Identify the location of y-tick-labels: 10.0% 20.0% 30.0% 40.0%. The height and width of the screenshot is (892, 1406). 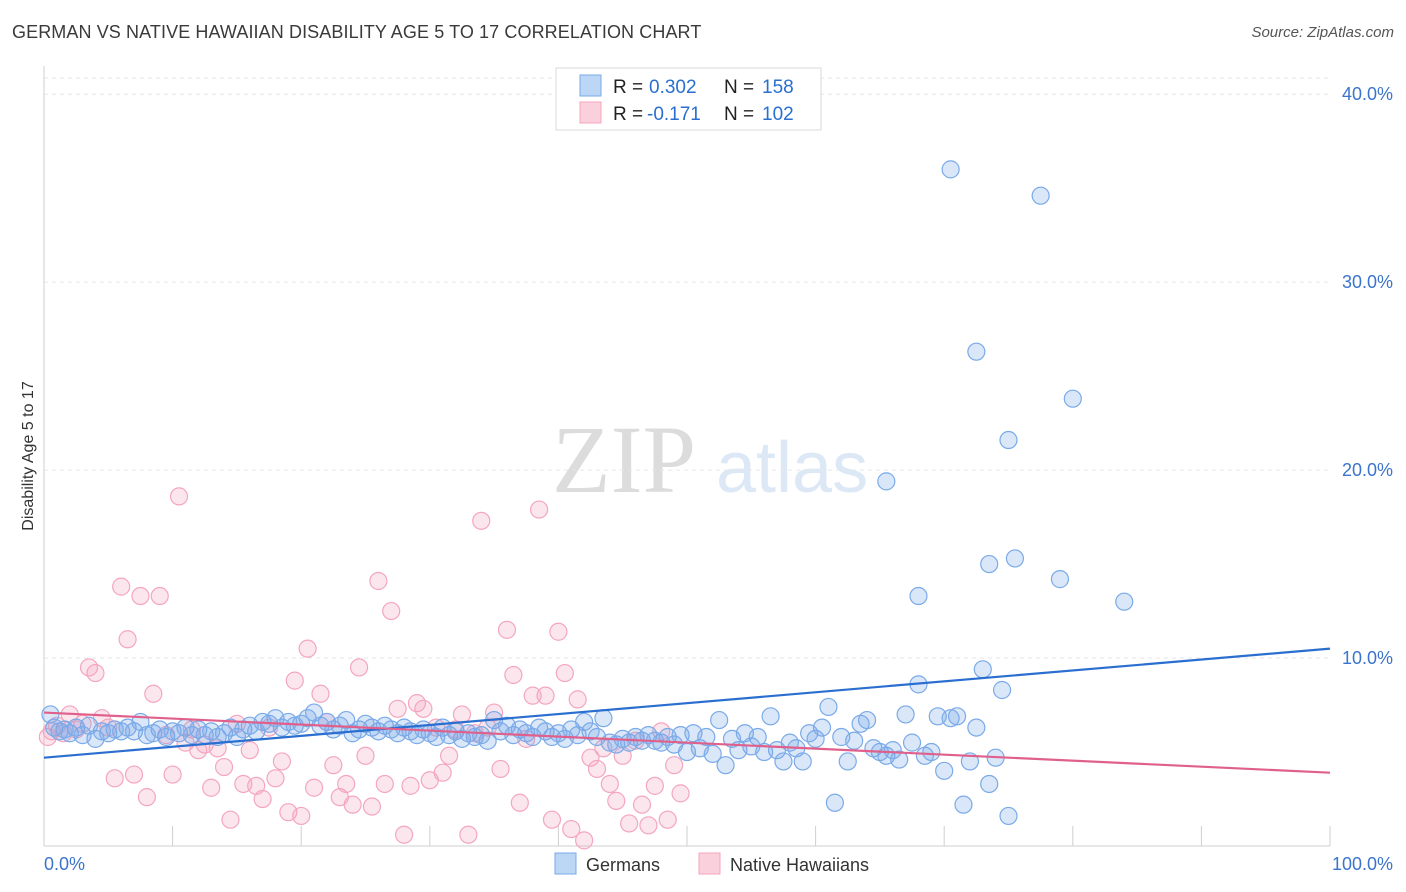
(1367, 376).